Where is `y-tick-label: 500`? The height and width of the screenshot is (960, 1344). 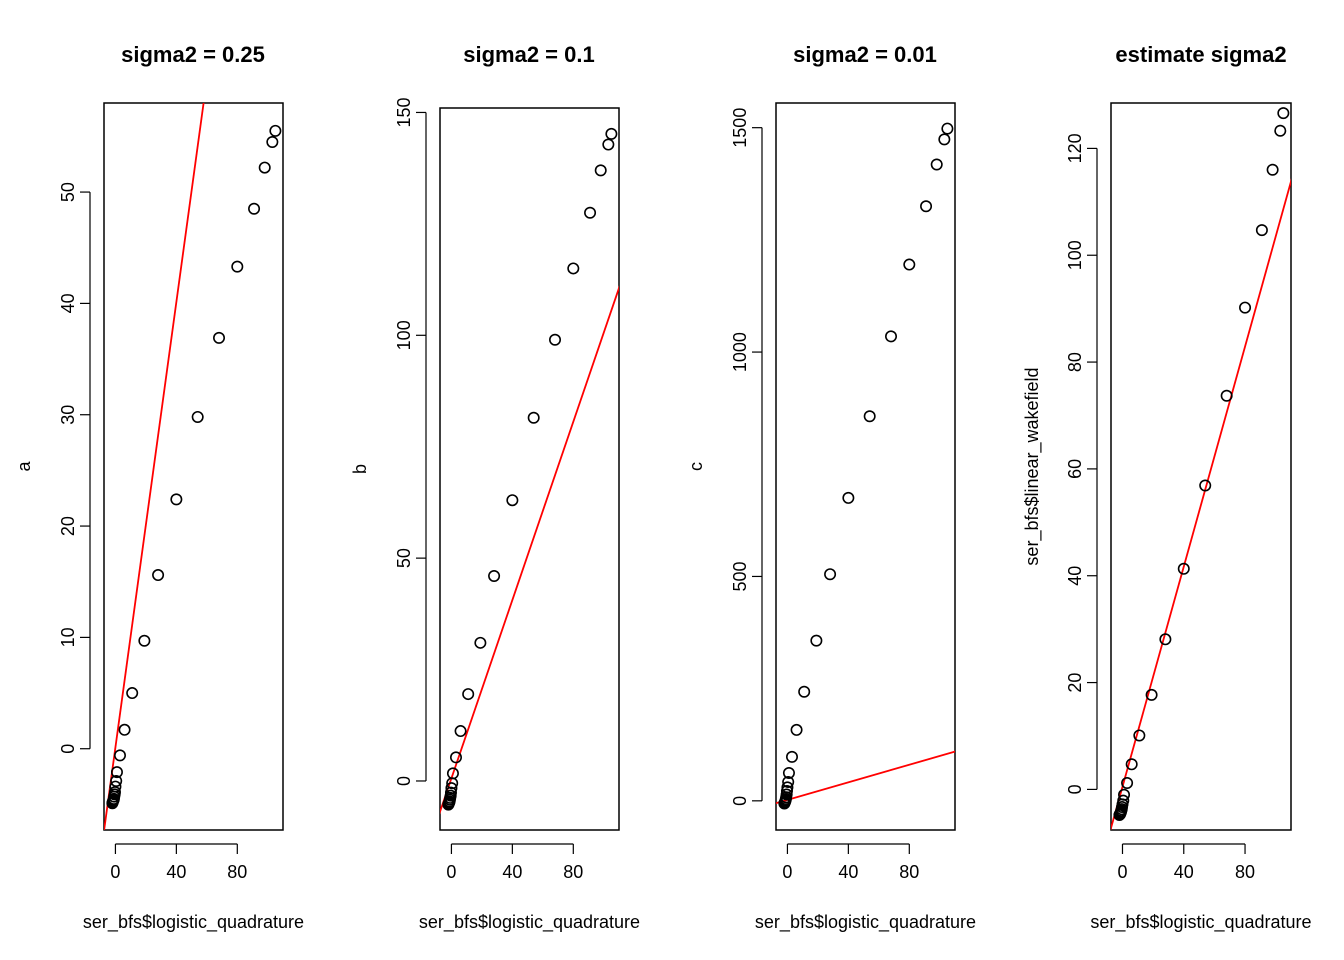 y-tick-label: 500 is located at coordinates (740, 576).